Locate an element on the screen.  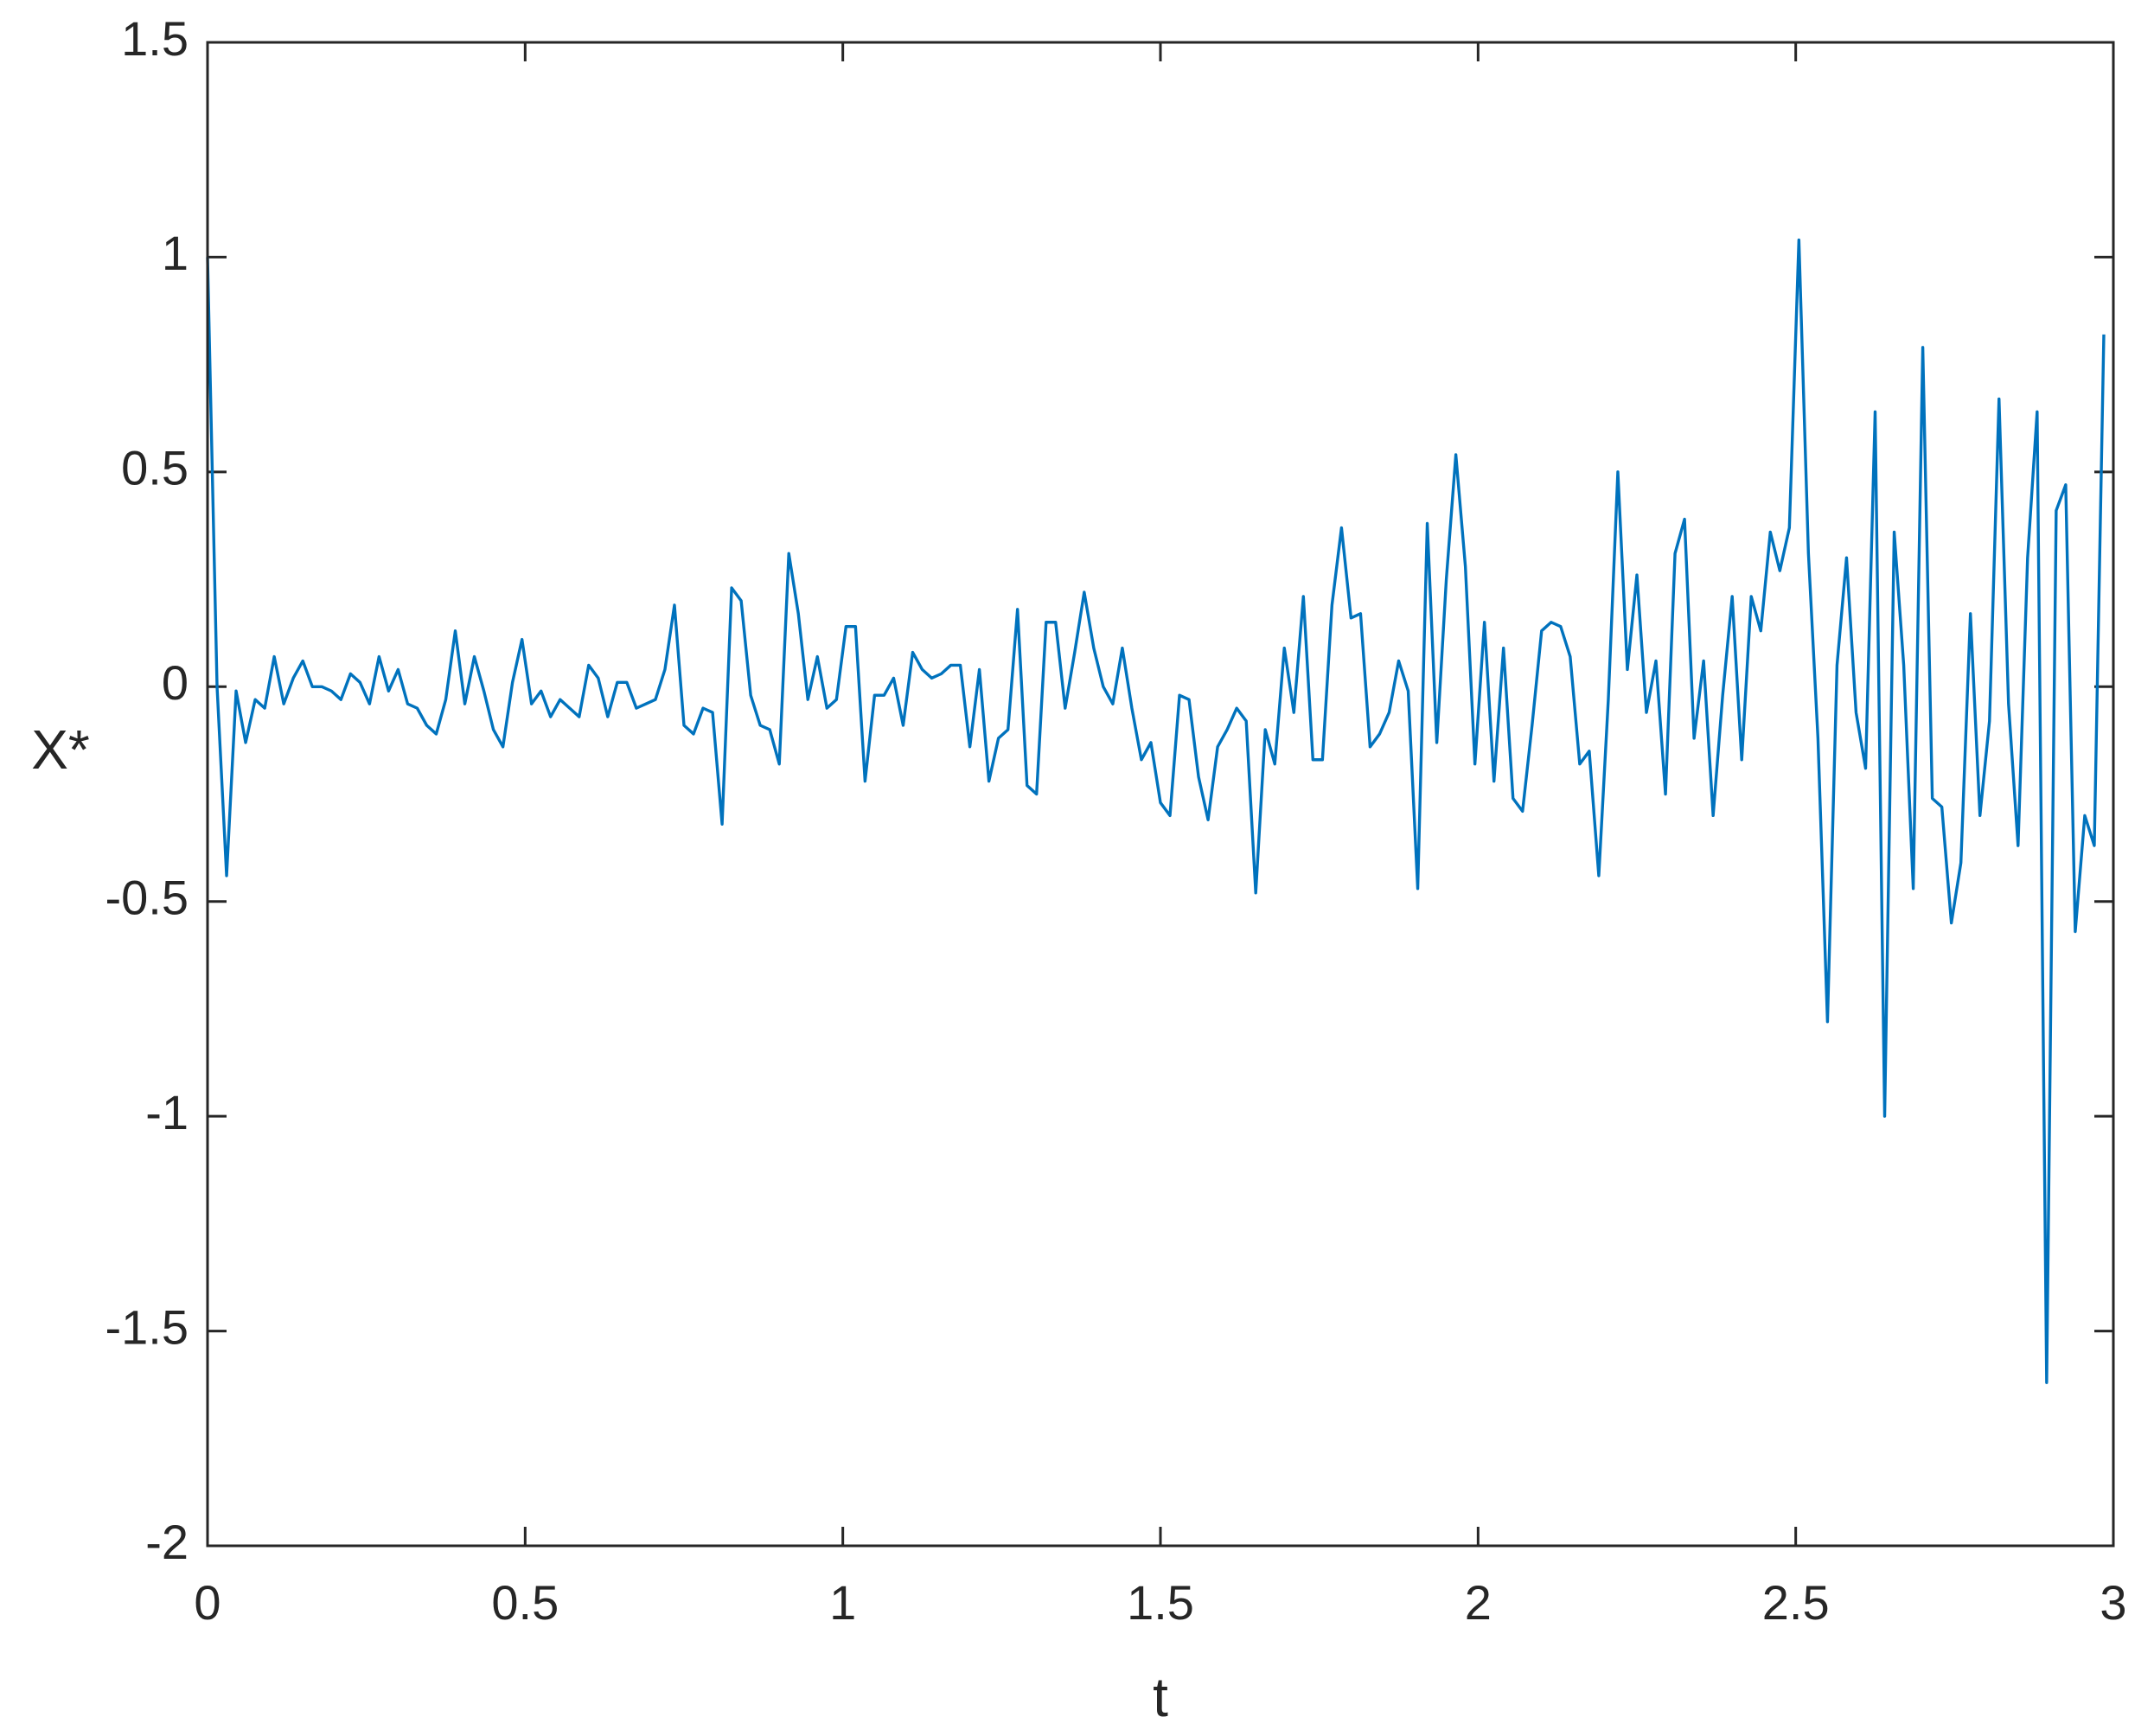
x-tick-label: 2.5 is located at coordinates (1796, 1602).